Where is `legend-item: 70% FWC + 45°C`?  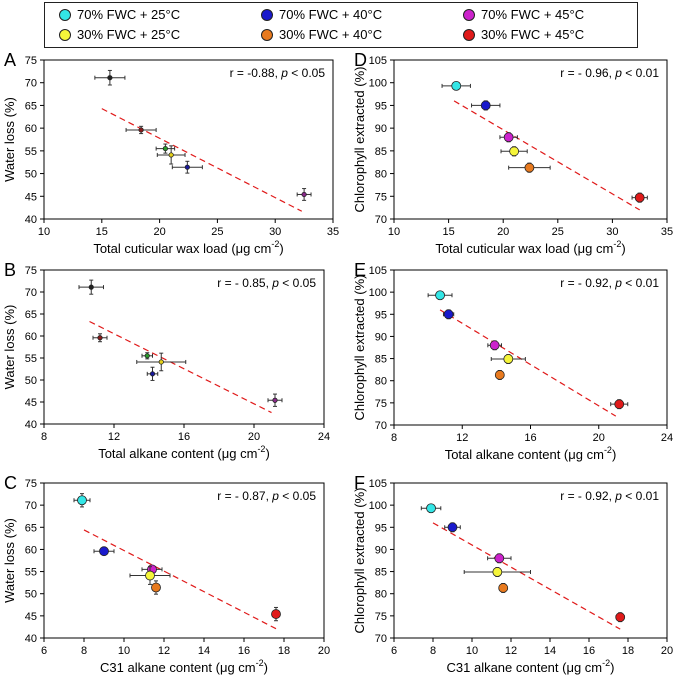
legend-item: 70% FWC + 45°C is located at coordinates (523, 14).